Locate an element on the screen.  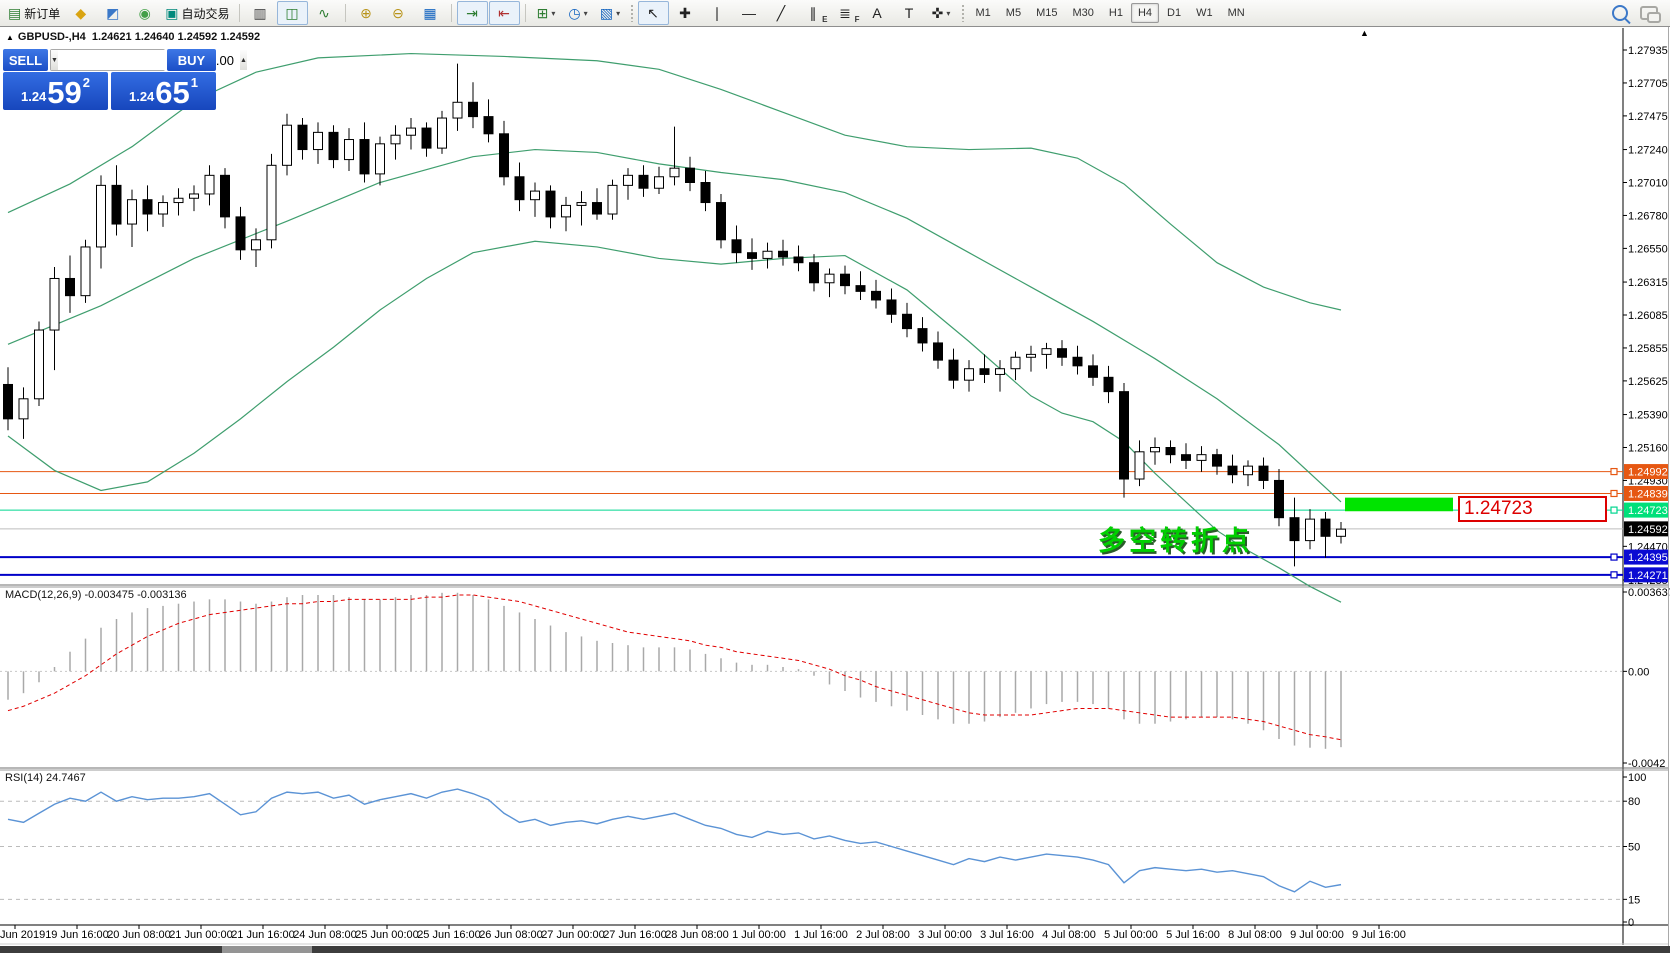
svg-text: 1.24592 is located at coordinates (1648, 530).